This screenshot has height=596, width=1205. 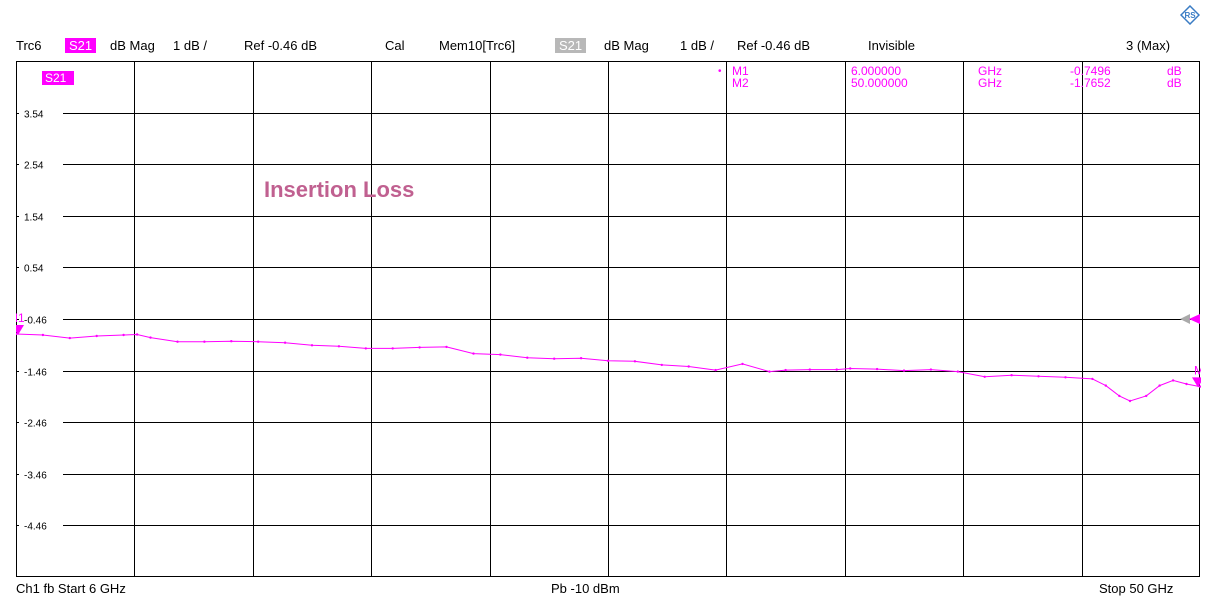 I want to click on memory-format: dB Mag, so click(x=626, y=45).